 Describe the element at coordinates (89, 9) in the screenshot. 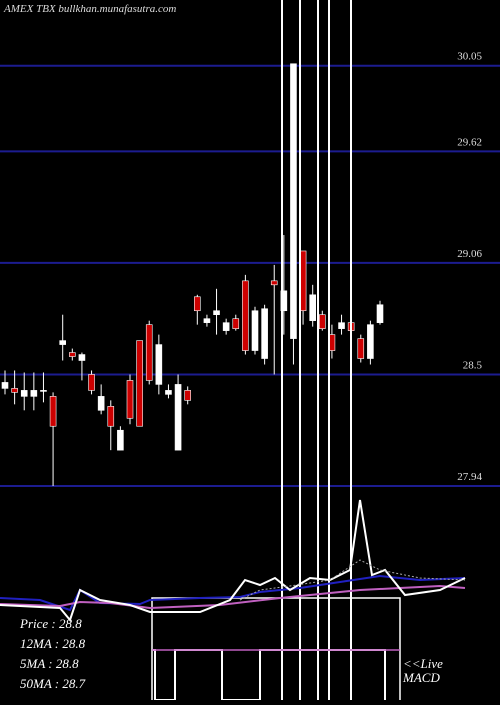

I see `chart-title: AMEX TBX bullkhan.munafasutra.com` at that location.